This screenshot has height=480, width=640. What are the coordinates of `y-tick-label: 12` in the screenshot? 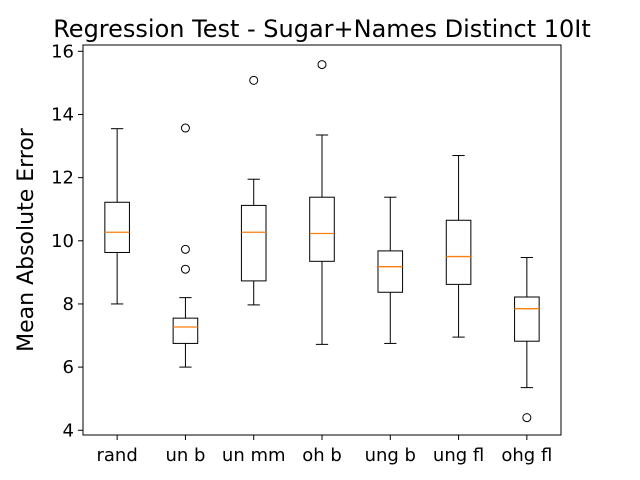 It's located at (62, 178).